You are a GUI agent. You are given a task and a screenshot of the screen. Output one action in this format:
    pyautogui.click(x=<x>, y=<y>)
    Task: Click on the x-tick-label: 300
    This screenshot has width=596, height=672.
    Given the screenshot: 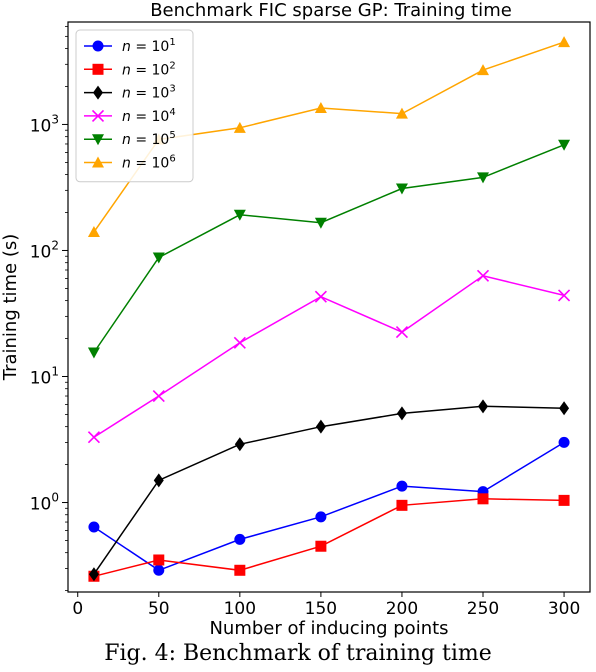 What is the action you would take?
    pyautogui.click(x=564, y=609)
    